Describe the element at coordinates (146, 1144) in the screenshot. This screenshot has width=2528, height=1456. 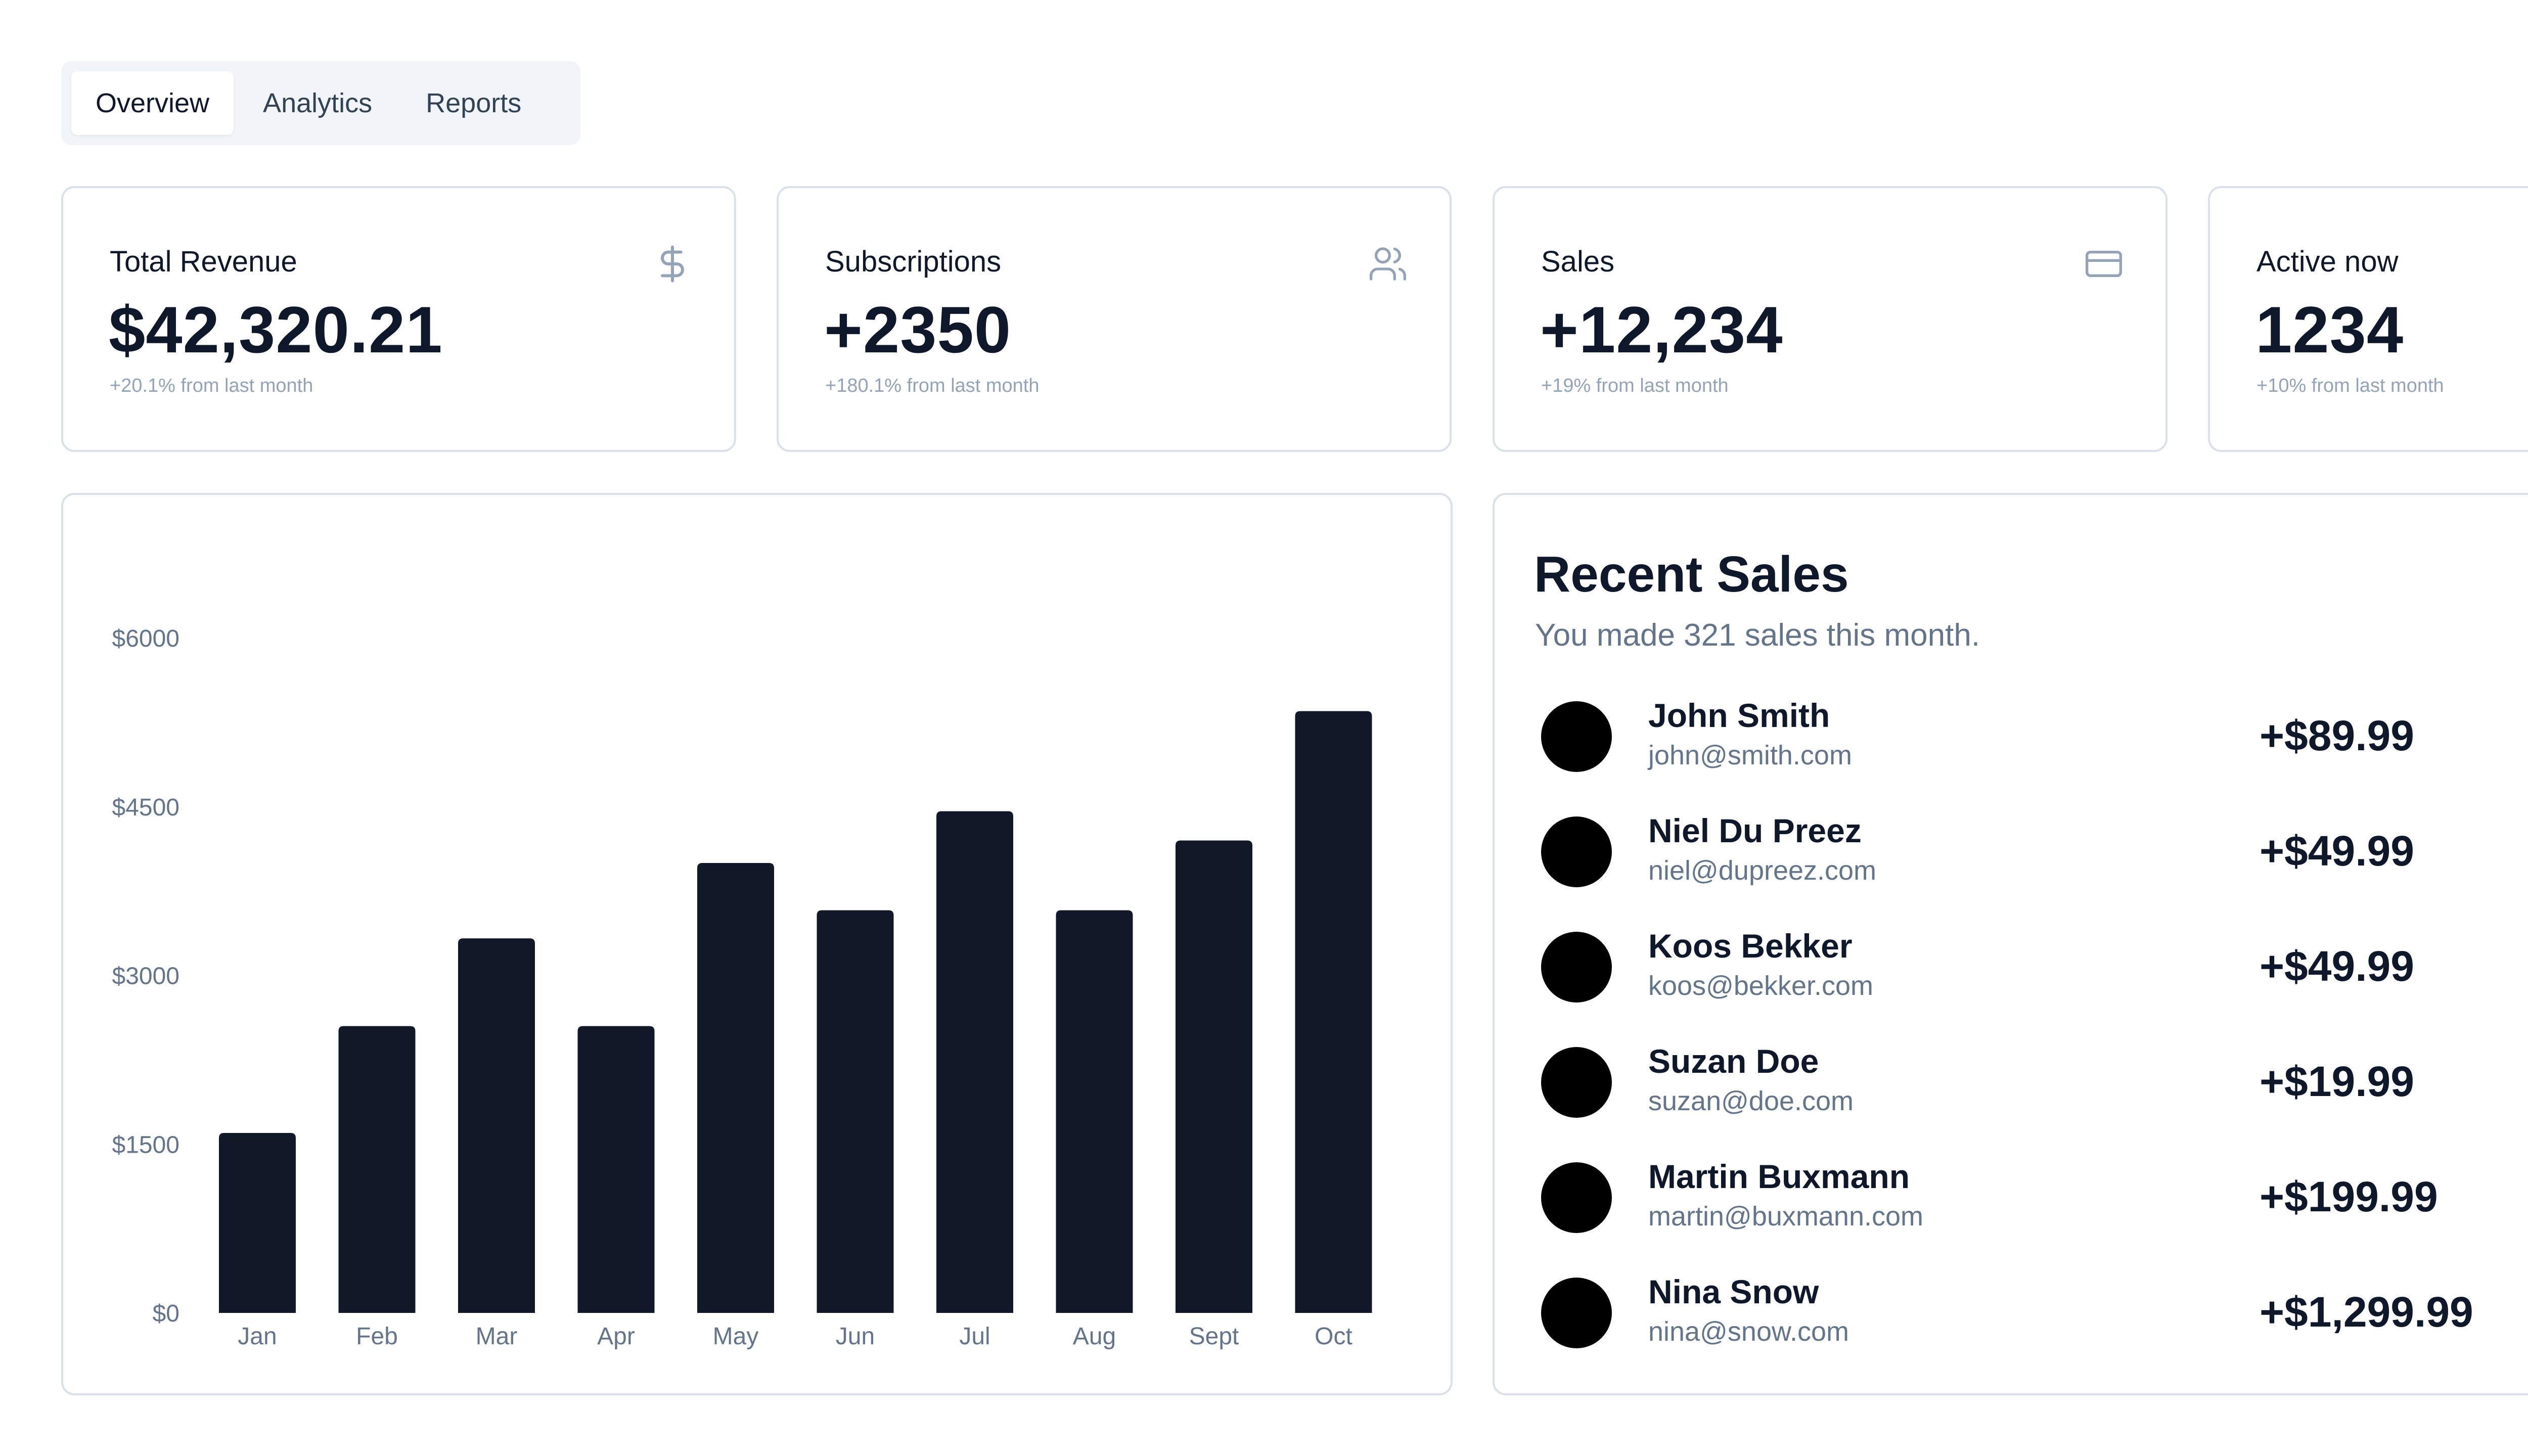
I see `y-tick-label: $1500` at that location.